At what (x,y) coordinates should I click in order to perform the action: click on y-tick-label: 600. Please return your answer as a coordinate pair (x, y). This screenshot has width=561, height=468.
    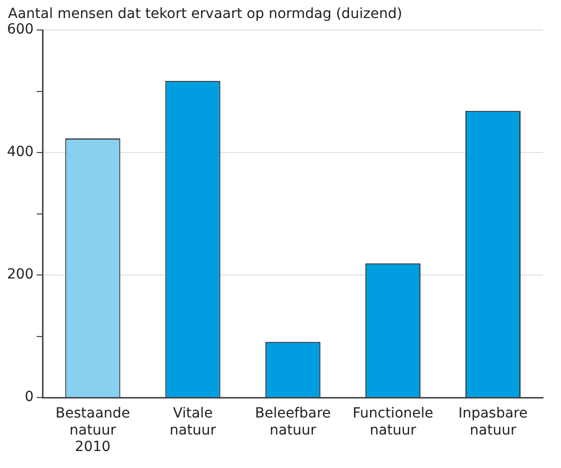
    Looking at the image, I should click on (20, 30).